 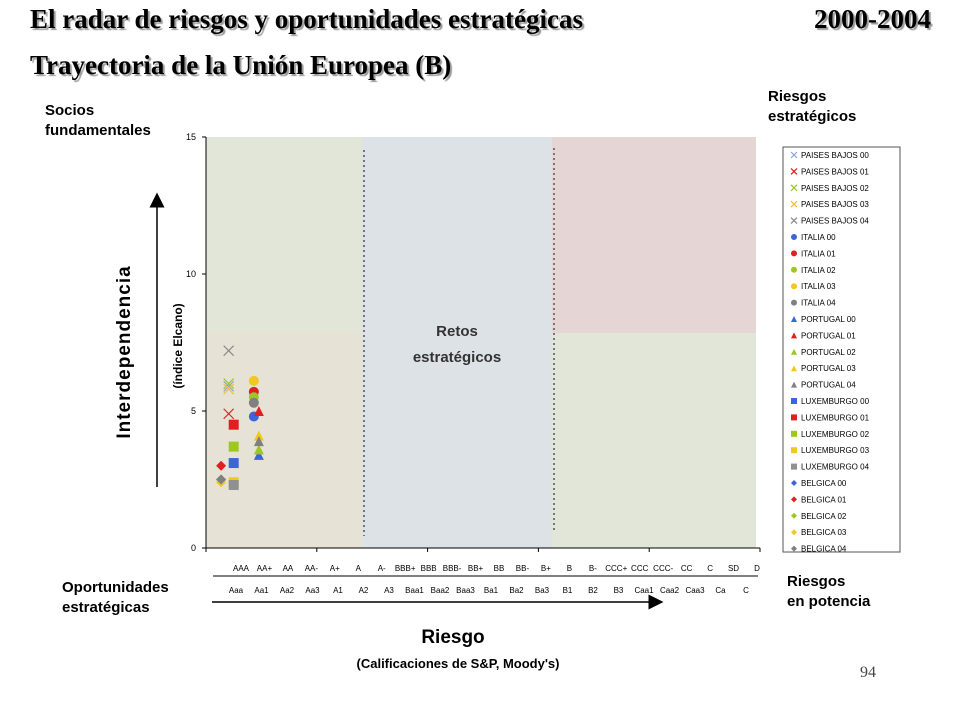 I want to click on legend-entry: PAISES BAJOS 01, so click(x=835, y=171).